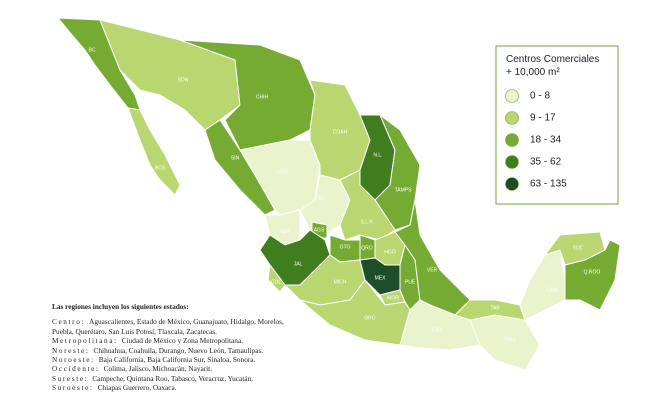 Image resolution: width=672 pixels, height=404 pixels. I want to click on state-label: OAX, so click(437, 330).